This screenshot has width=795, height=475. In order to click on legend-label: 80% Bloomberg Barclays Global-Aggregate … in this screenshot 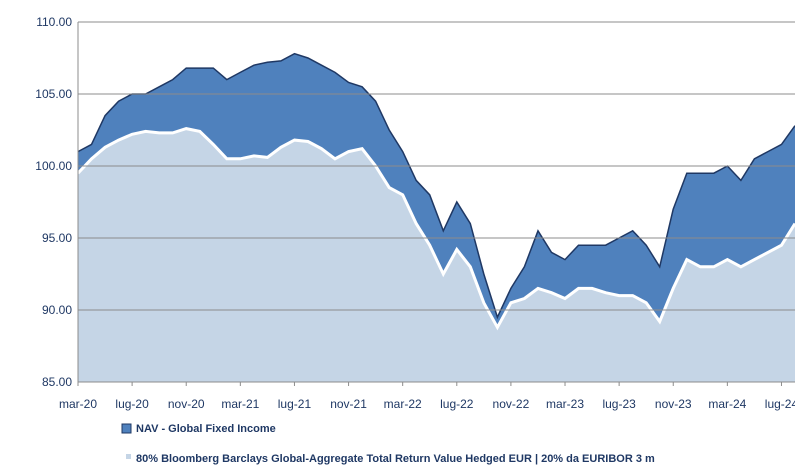, I will do `click(395, 459)`.